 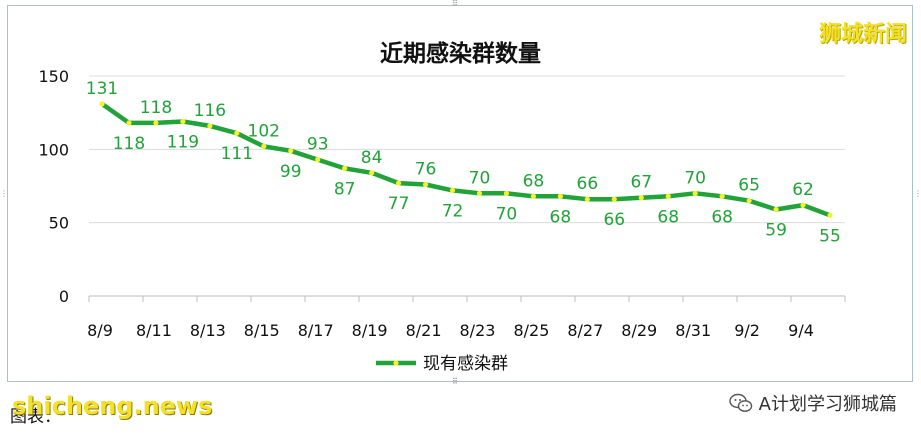 I want to click on resize-handle-top: ⠿, so click(x=455, y=4).